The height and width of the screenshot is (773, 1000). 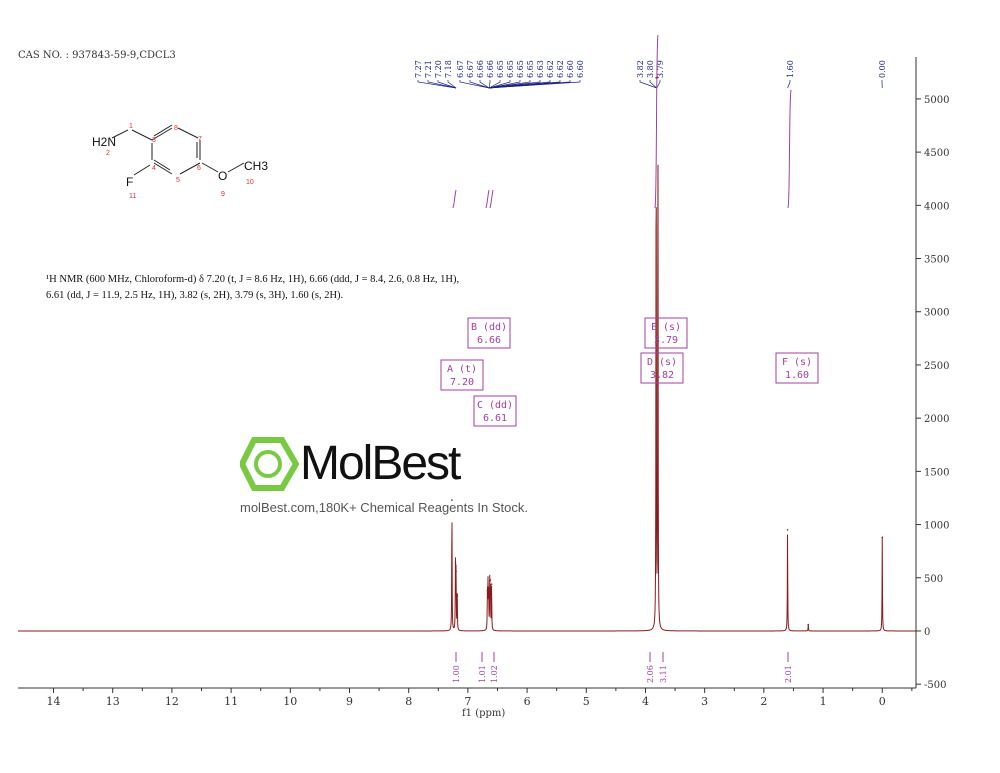 What do you see at coordinates (489, 340) in the screenshot?
I see `multiplet-value: 6.66` at bounding box center [489, 340].